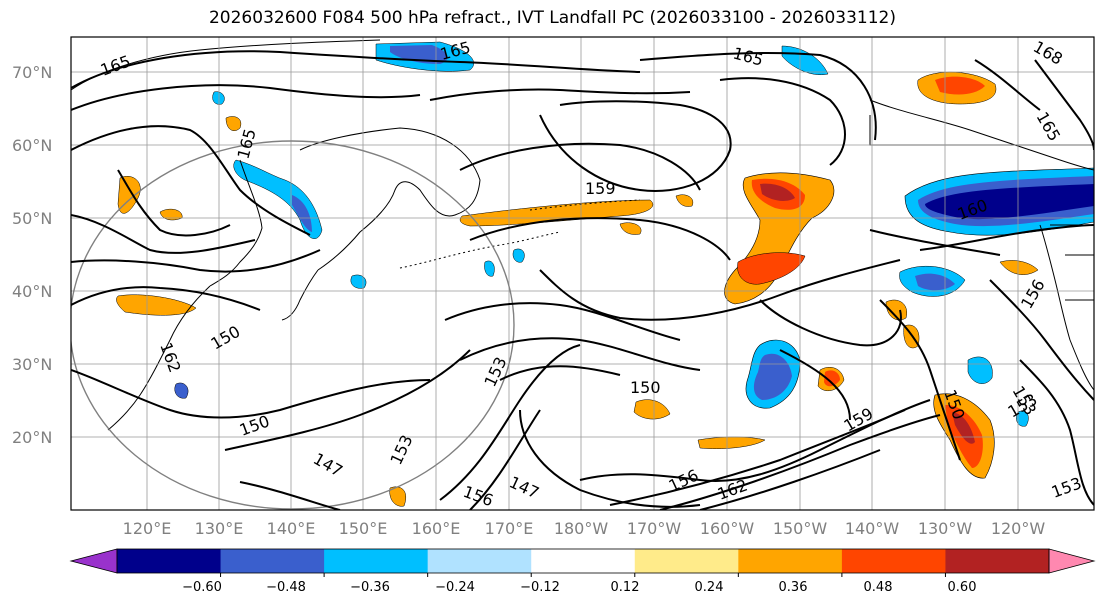  I want to click on shade-pos-central-mid, so click(771, 268).